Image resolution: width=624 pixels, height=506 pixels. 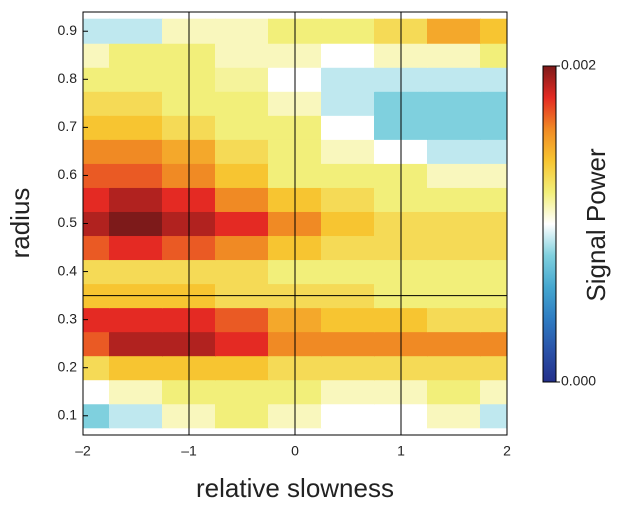 What do you see at coordinates (68, 318) in the screenshot?
I see `y-tick-label: 0.3` at bounding box center [68, 318].